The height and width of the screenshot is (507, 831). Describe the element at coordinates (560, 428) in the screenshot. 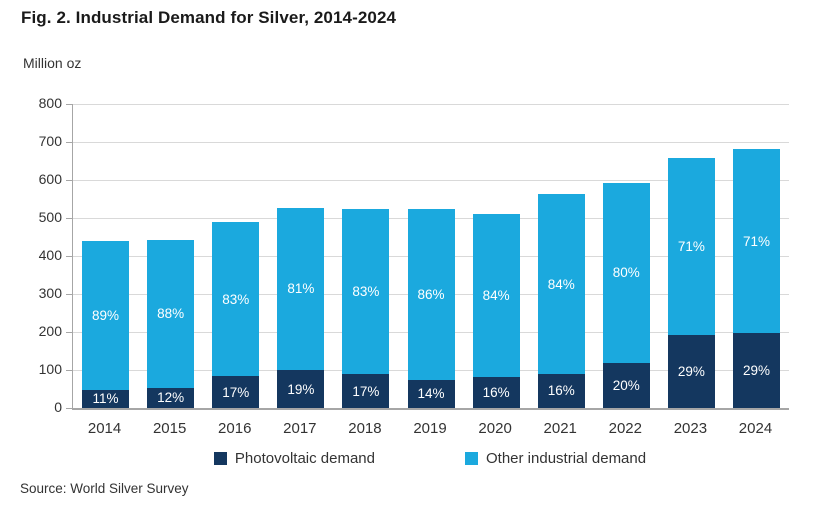

I see `x-tick-label-2021: 2021` at that location.